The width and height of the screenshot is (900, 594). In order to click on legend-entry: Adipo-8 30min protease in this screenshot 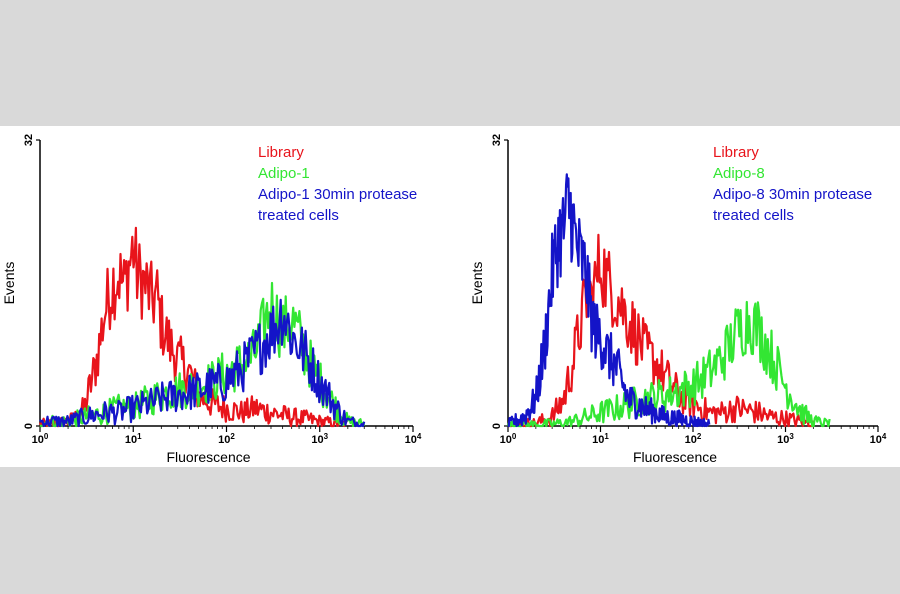, I will do `click(792, 194)`.